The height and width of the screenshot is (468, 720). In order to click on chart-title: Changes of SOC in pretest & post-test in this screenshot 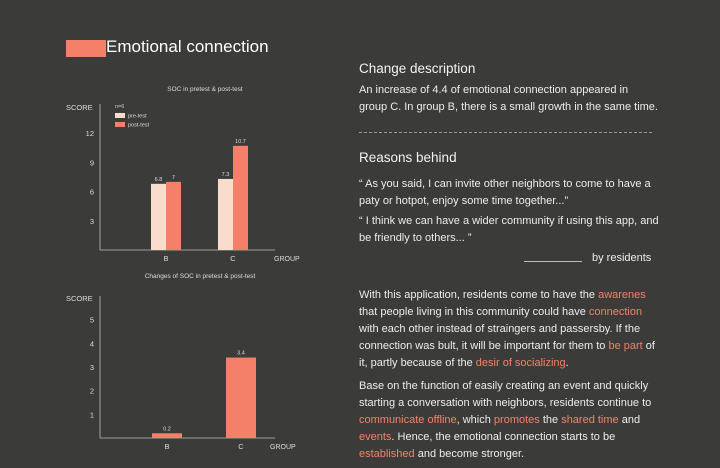, I will do `click(200, 276)`.